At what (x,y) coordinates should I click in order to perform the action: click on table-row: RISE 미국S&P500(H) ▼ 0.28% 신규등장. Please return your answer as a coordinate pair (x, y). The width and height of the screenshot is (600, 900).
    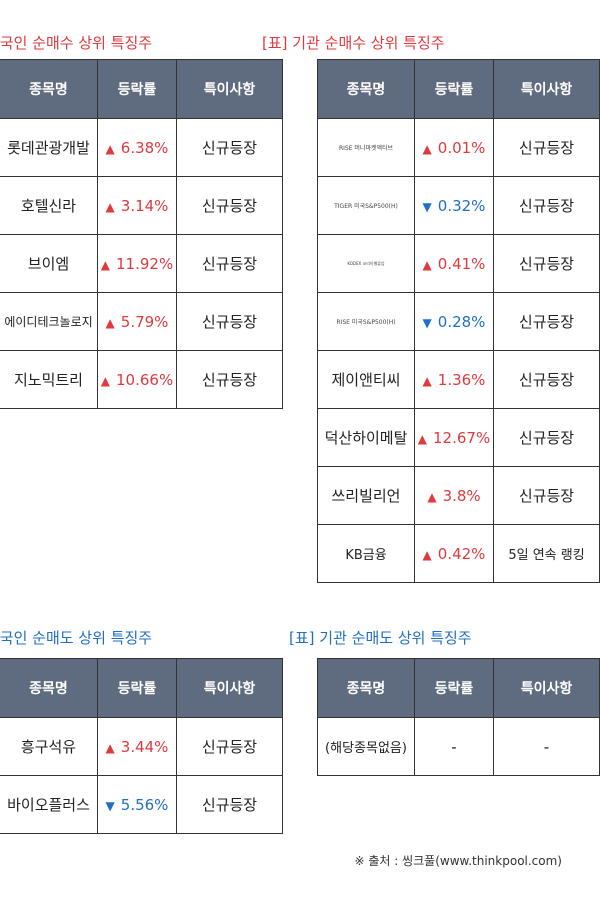
    Looking at the image, I should click on (458, 321).